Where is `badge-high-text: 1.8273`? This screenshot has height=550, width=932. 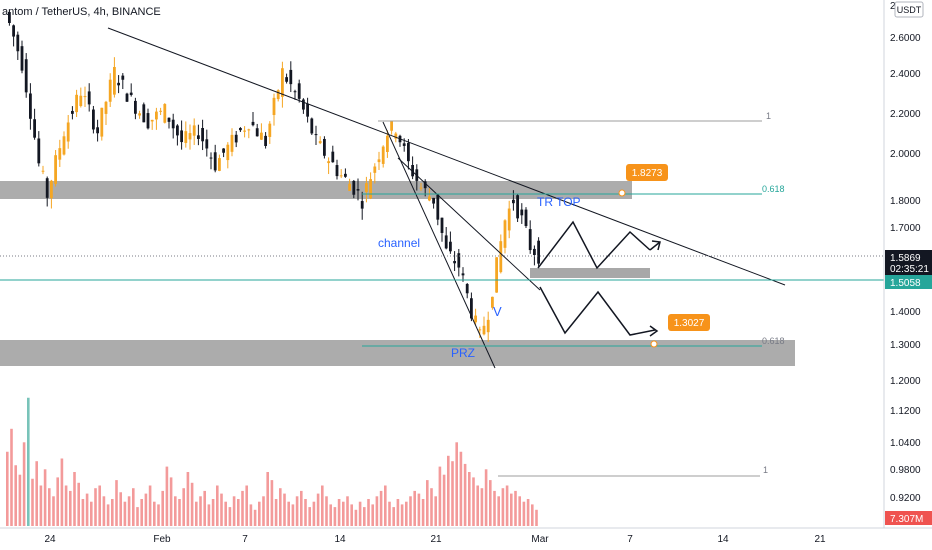
badge-high-text: 1.8273 is located at coordinates (647, 173).